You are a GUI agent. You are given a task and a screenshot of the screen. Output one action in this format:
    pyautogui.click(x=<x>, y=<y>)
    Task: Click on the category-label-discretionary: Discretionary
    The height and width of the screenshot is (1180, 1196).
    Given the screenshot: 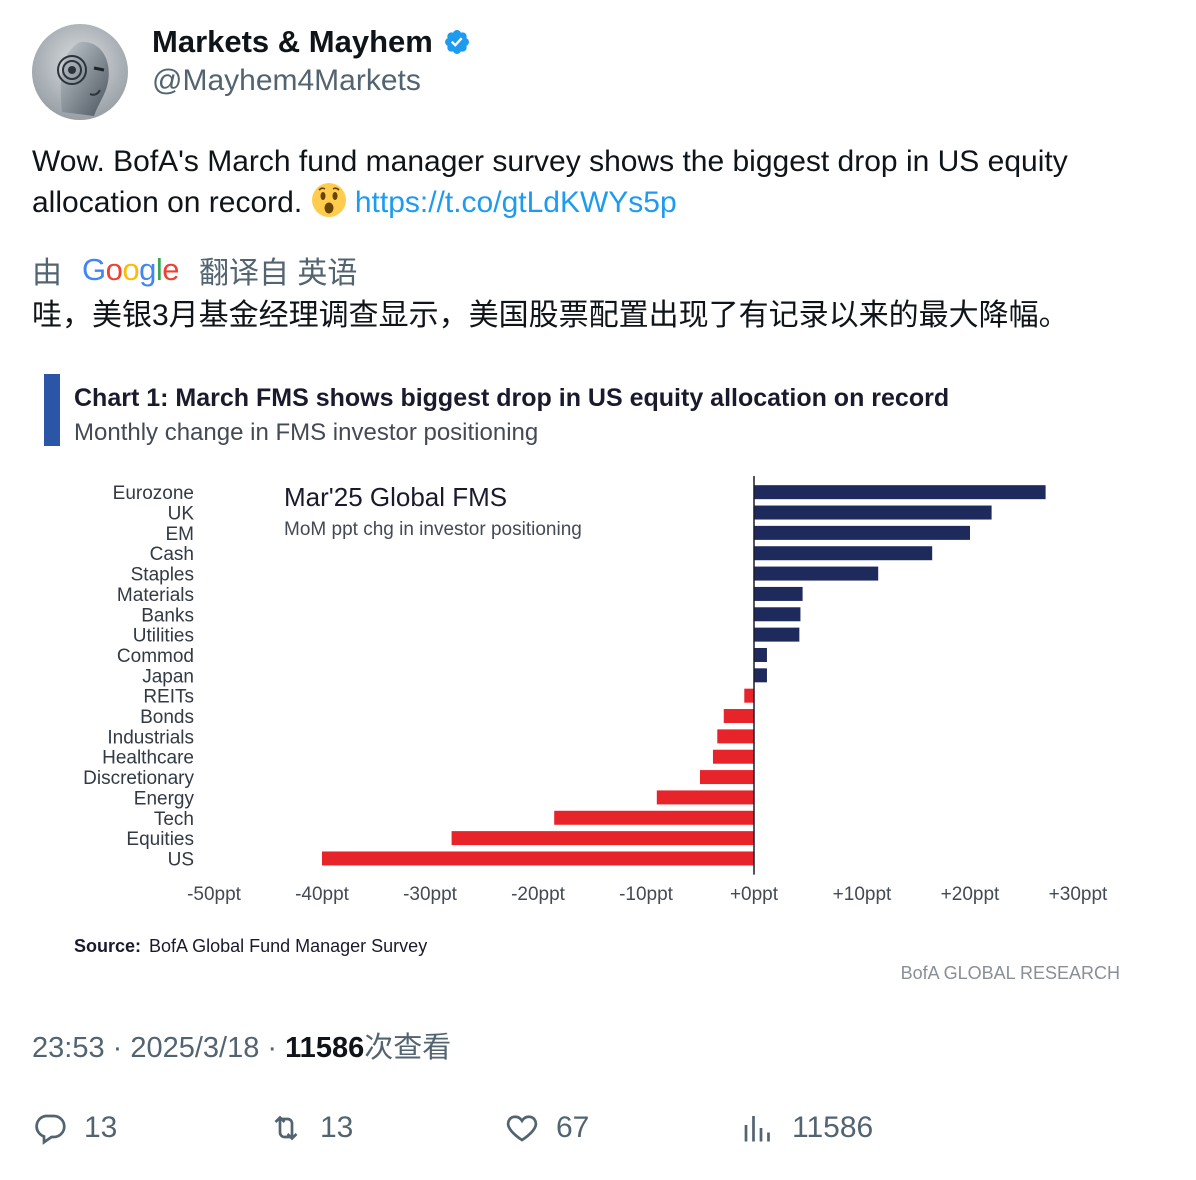 What is the action you would take?
    pyautogui.click(x=138, y=778)
    